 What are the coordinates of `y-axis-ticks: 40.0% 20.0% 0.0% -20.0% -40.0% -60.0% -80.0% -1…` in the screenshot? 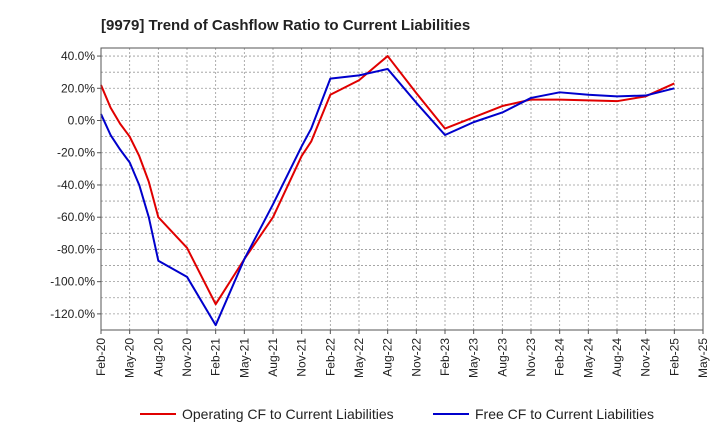 It's located at (75, 185).